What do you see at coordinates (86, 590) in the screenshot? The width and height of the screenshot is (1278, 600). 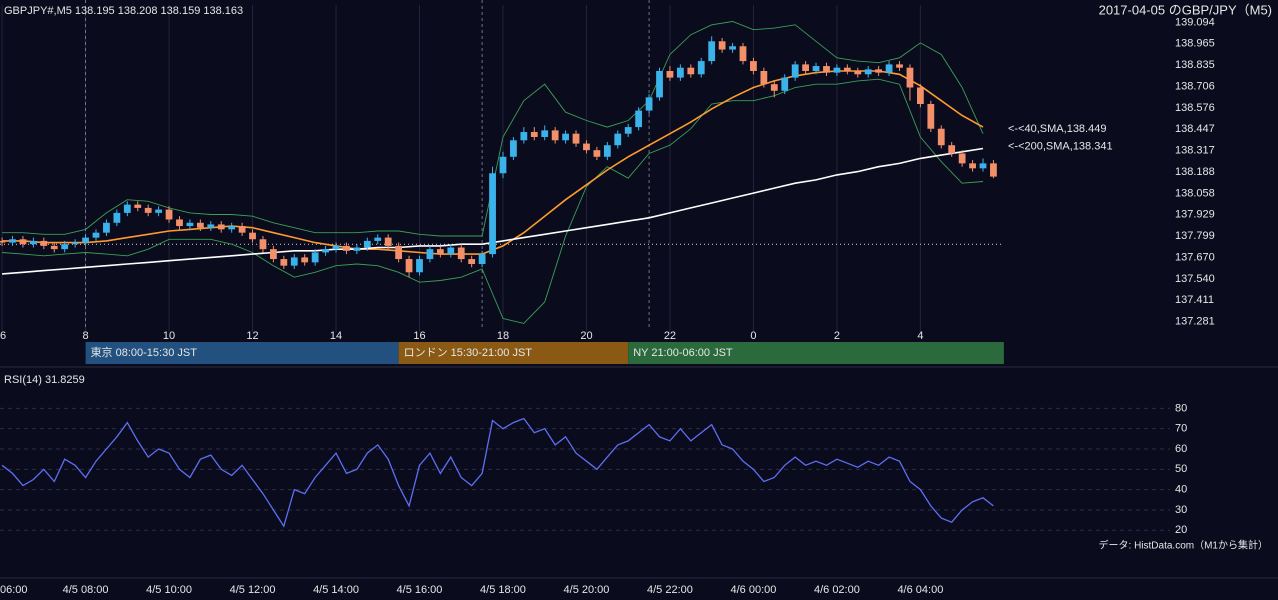 I see `x-tick-label: 4/5 08:00` at bounding box center [86, 590].